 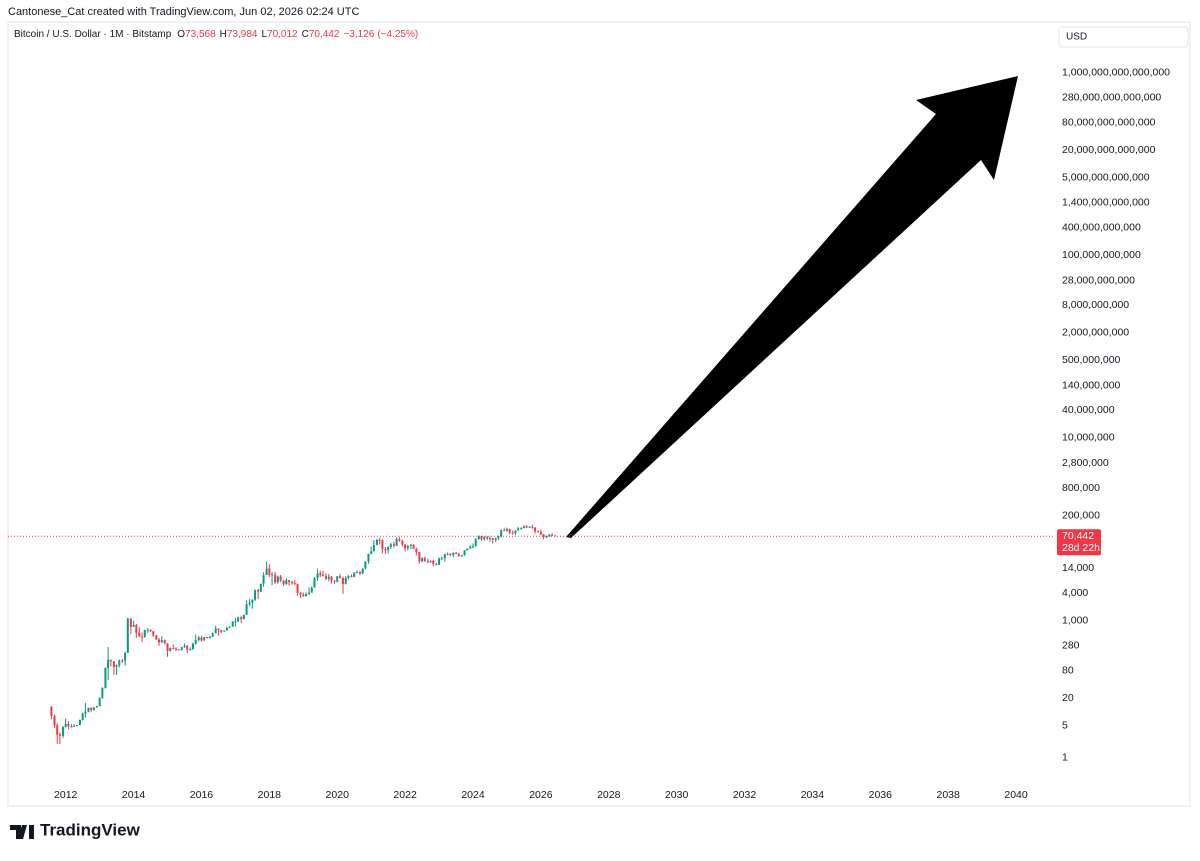 I want to click on x-tick-label: 2030, so click(x=677, y=795).